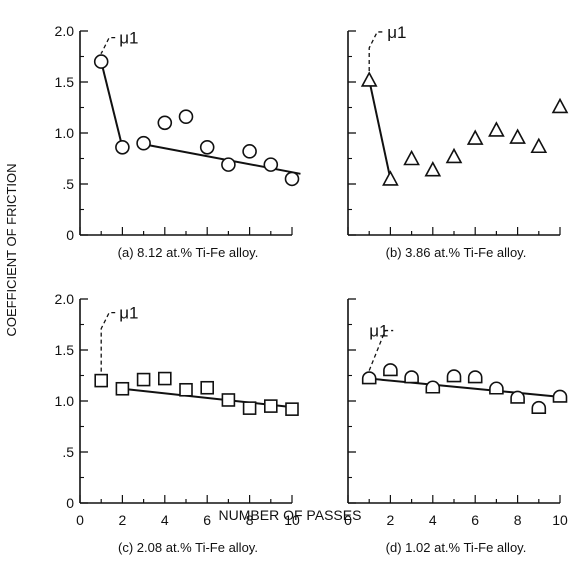  I want to click on panel-caption: (a) 8.12 at.% Ti-Fe alloy., so click(188, 252).